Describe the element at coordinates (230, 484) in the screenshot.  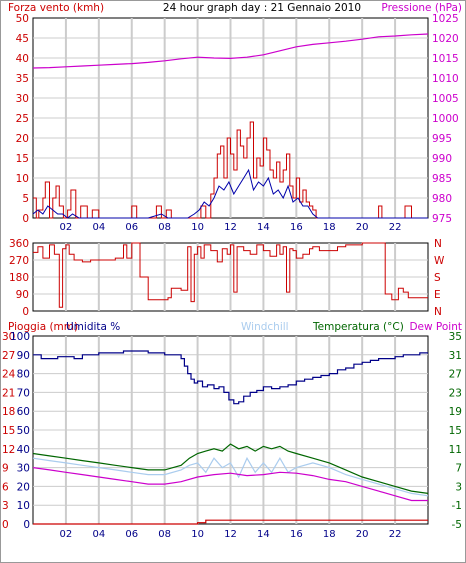
I see `dewpoint-series-line` at that location.